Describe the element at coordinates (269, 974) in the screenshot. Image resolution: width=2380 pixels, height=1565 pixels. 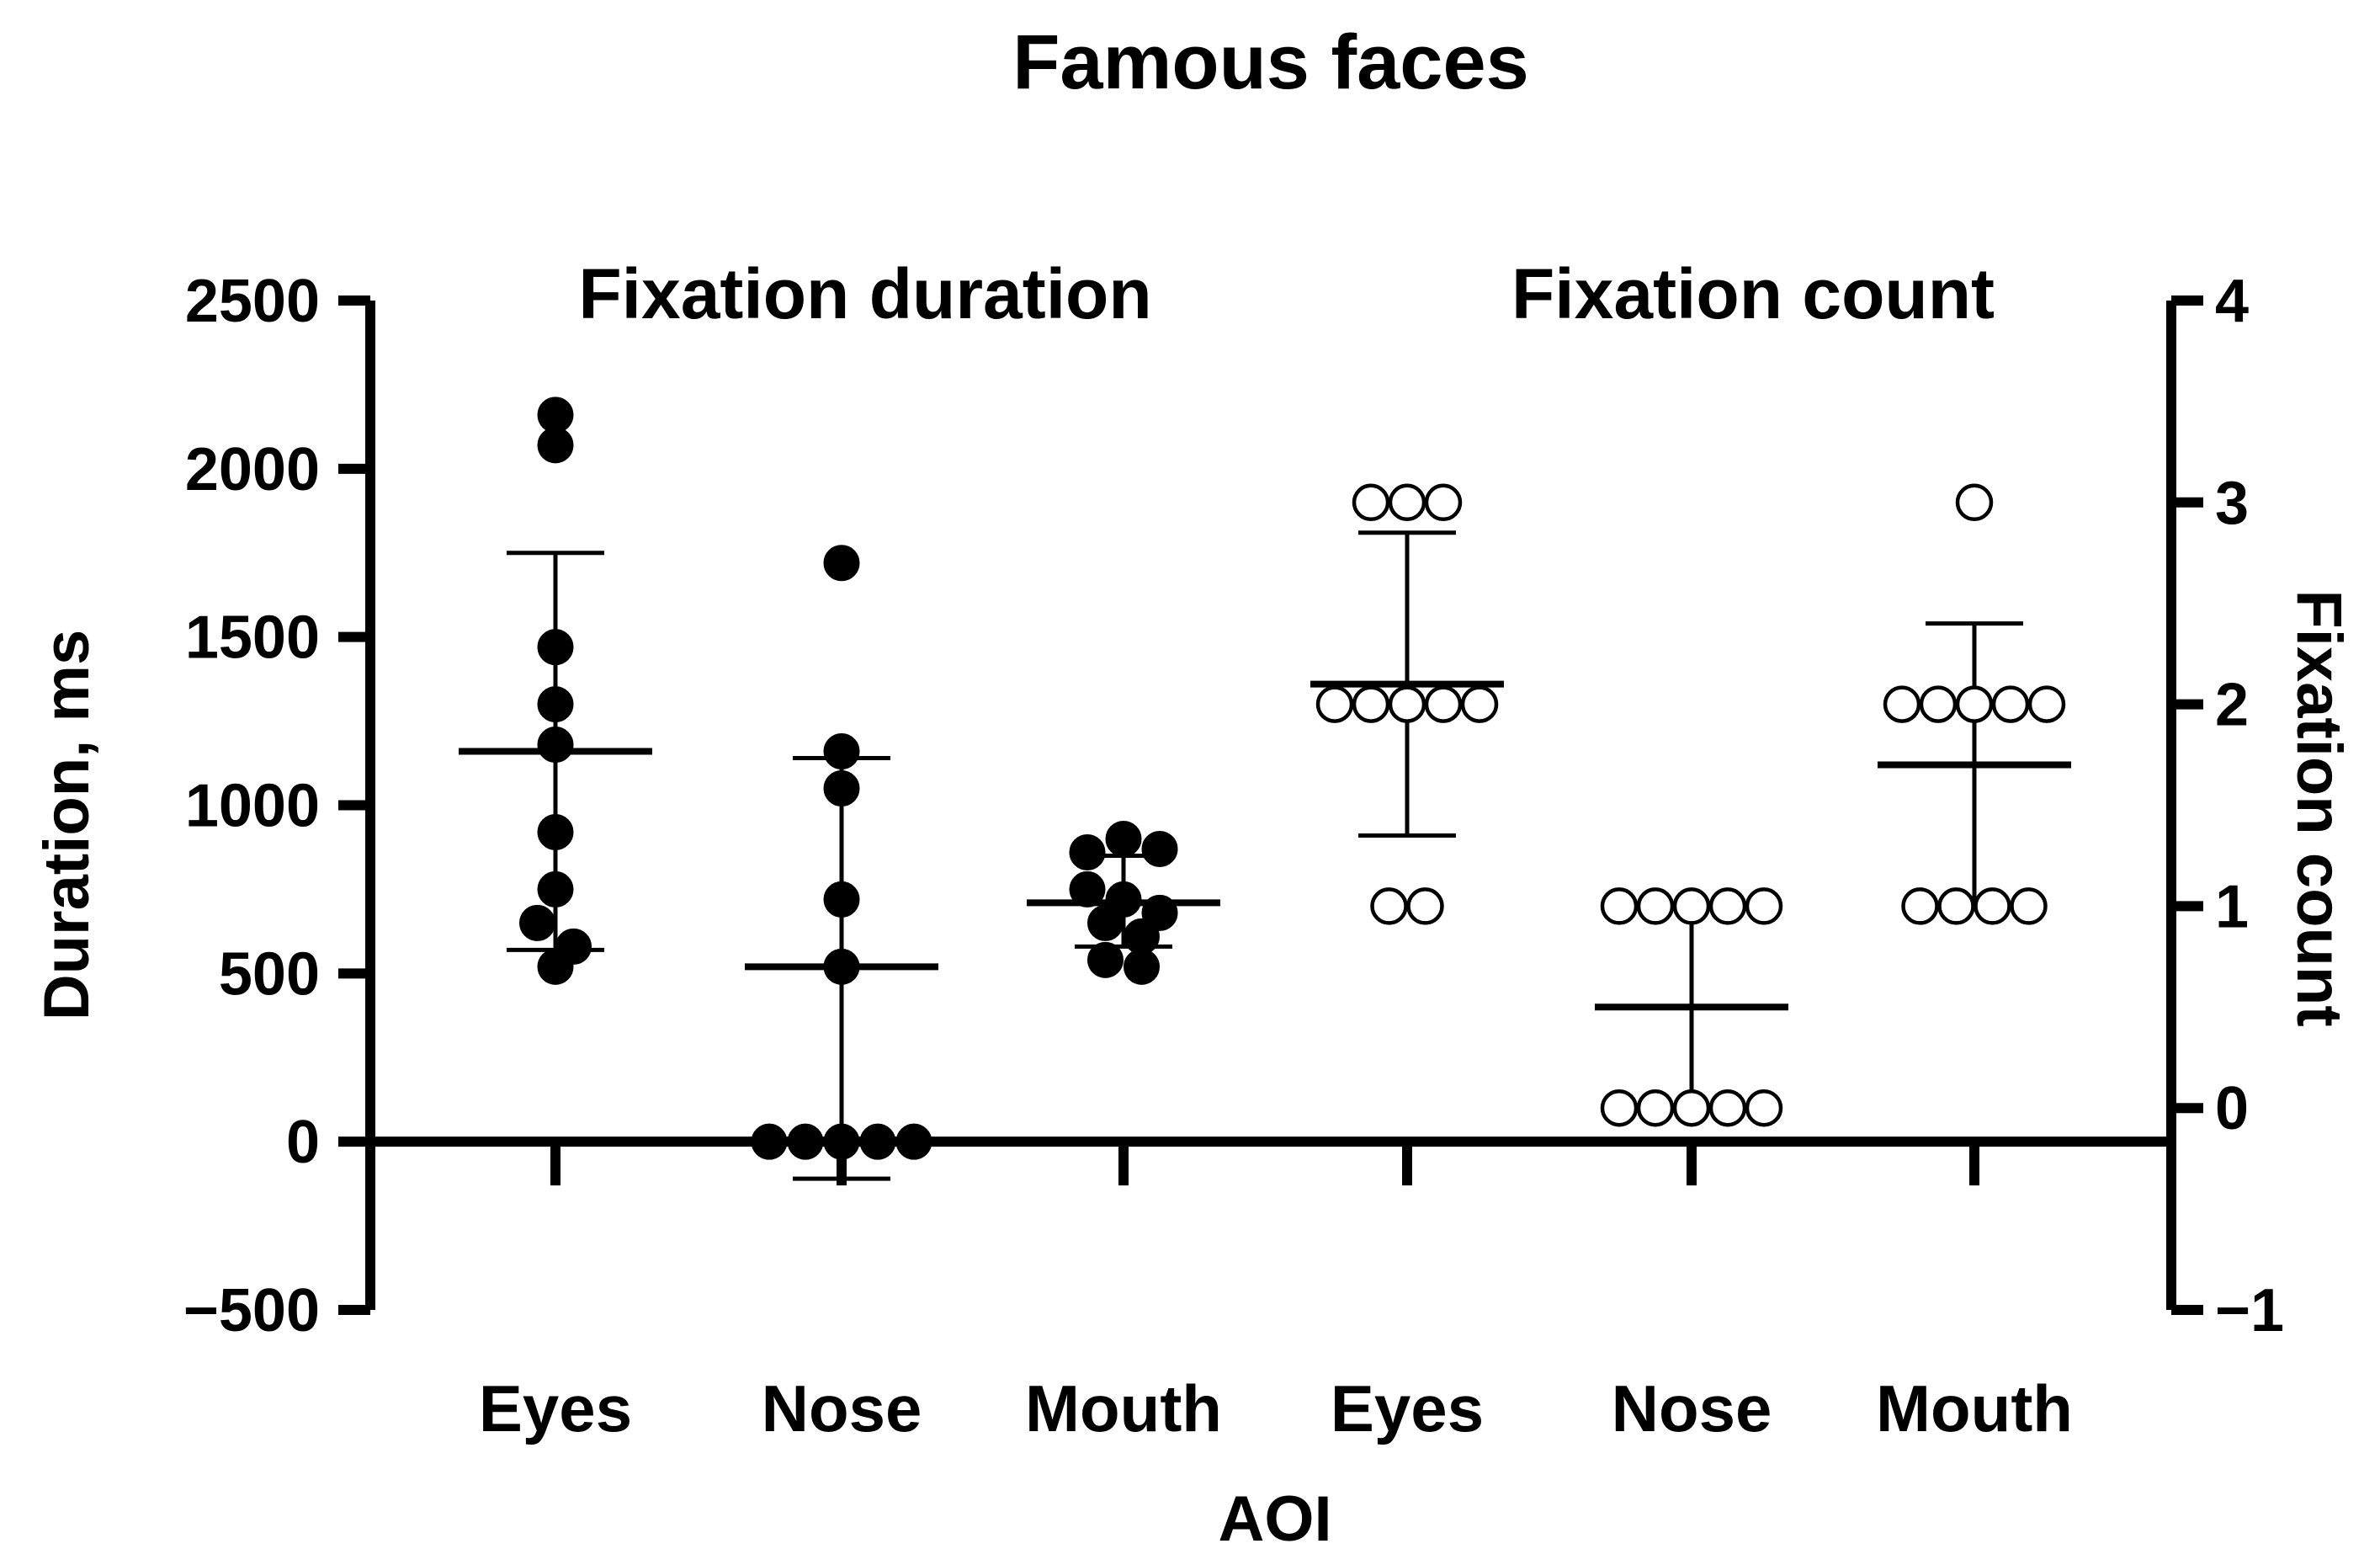
I see `y-tick-label: 500` at that location.